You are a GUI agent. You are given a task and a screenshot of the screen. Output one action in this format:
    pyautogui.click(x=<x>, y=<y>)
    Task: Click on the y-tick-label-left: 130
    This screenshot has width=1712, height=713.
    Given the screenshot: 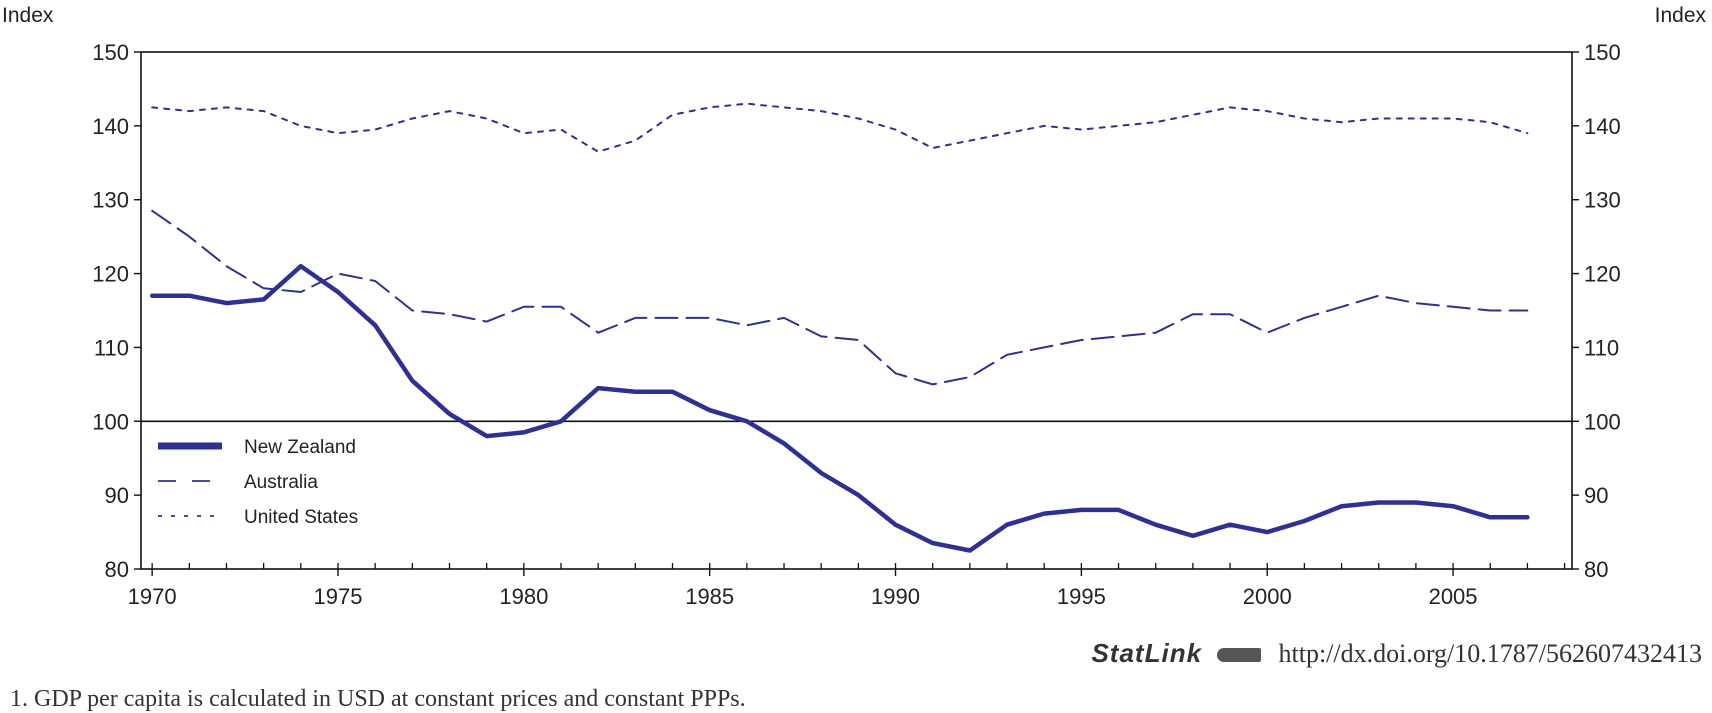 What is the action you would take?
    pyautogui.click(x=110, y=200)
    